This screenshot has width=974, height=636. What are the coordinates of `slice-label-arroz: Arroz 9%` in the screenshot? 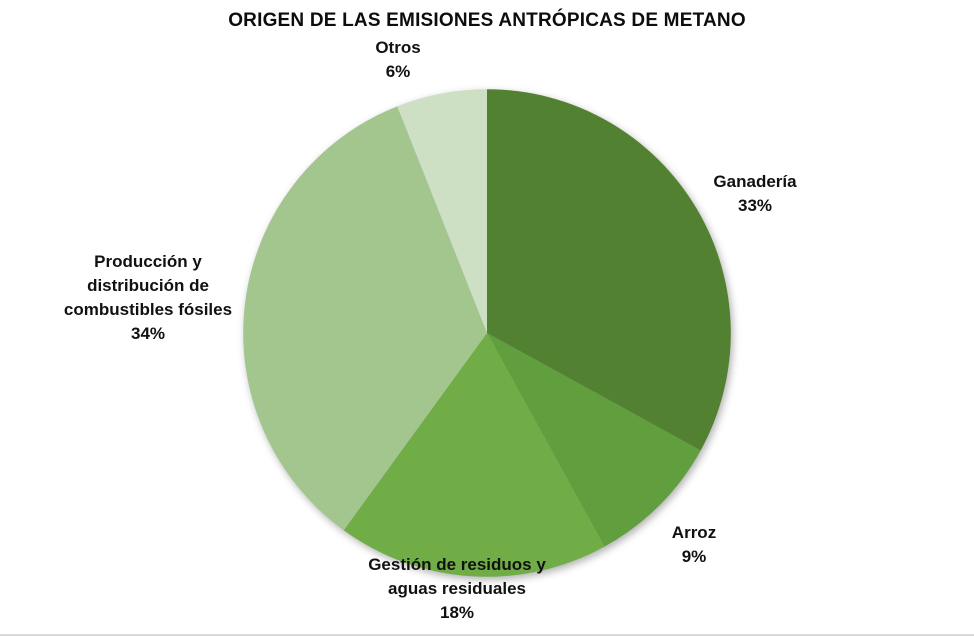 It's located at (694, 545).